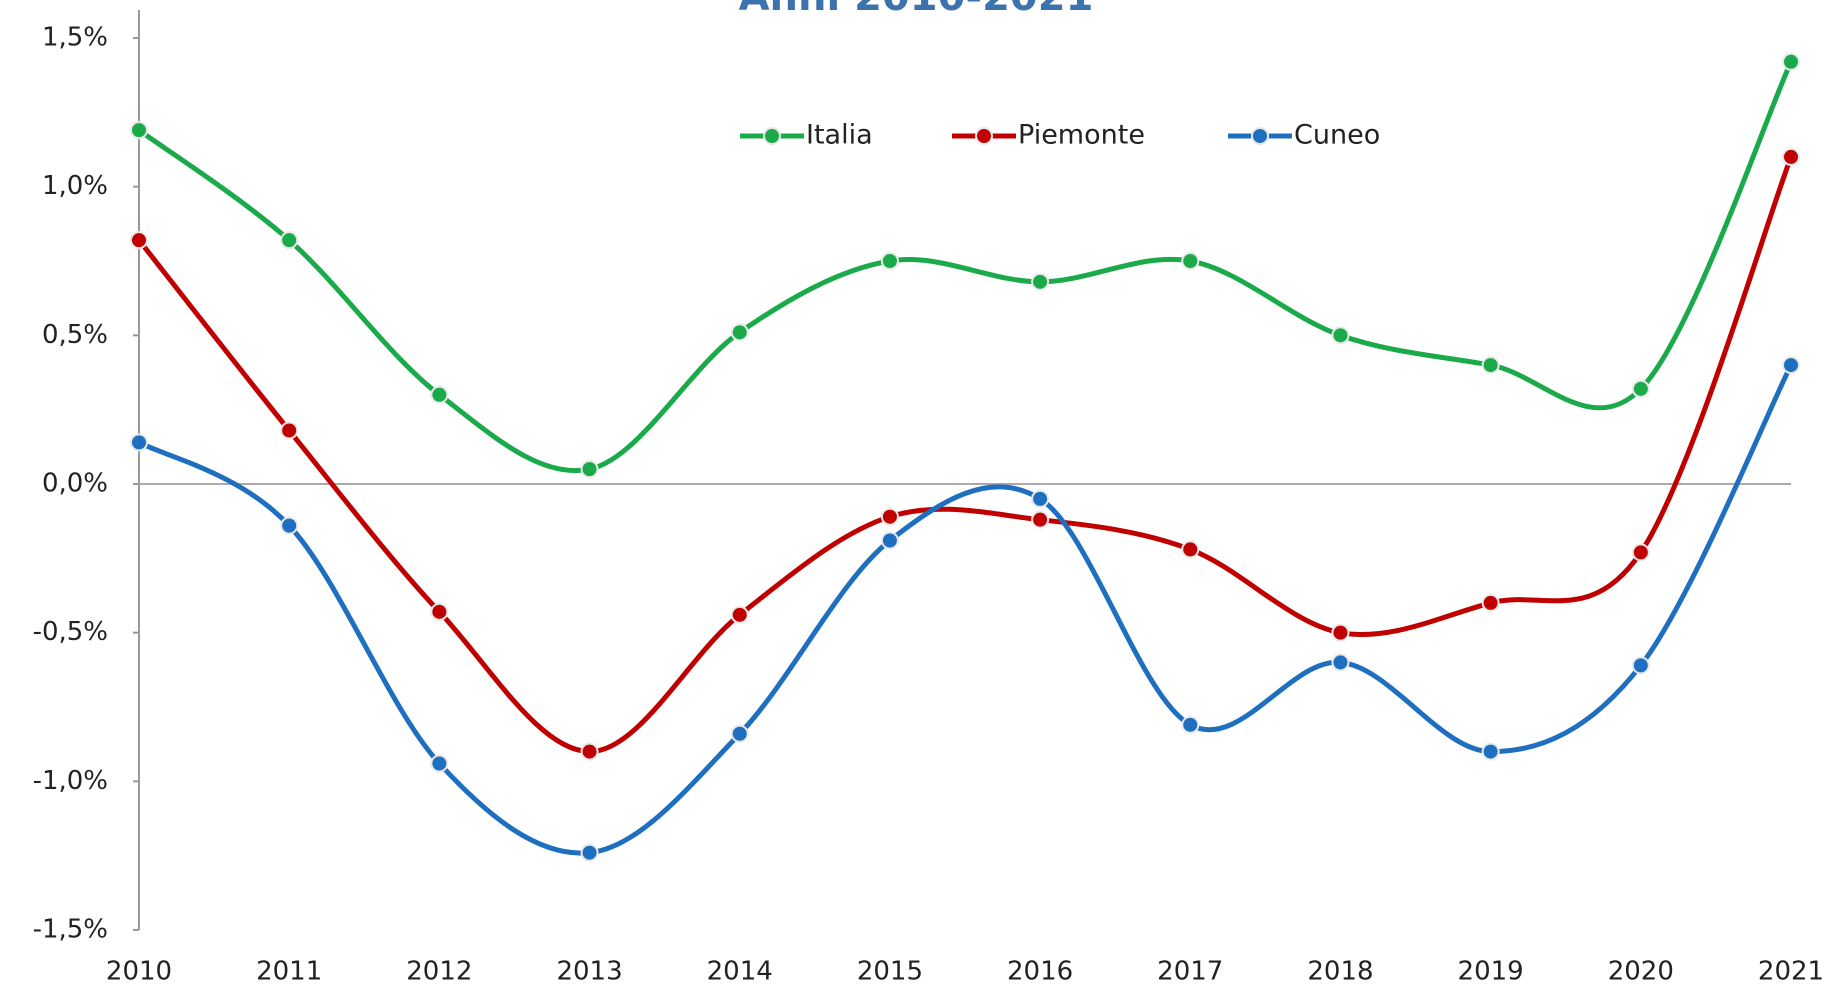  Describe the element at coordinates (589, 972) in the screenshot. I see `x-tick-label: 2013` at that location.